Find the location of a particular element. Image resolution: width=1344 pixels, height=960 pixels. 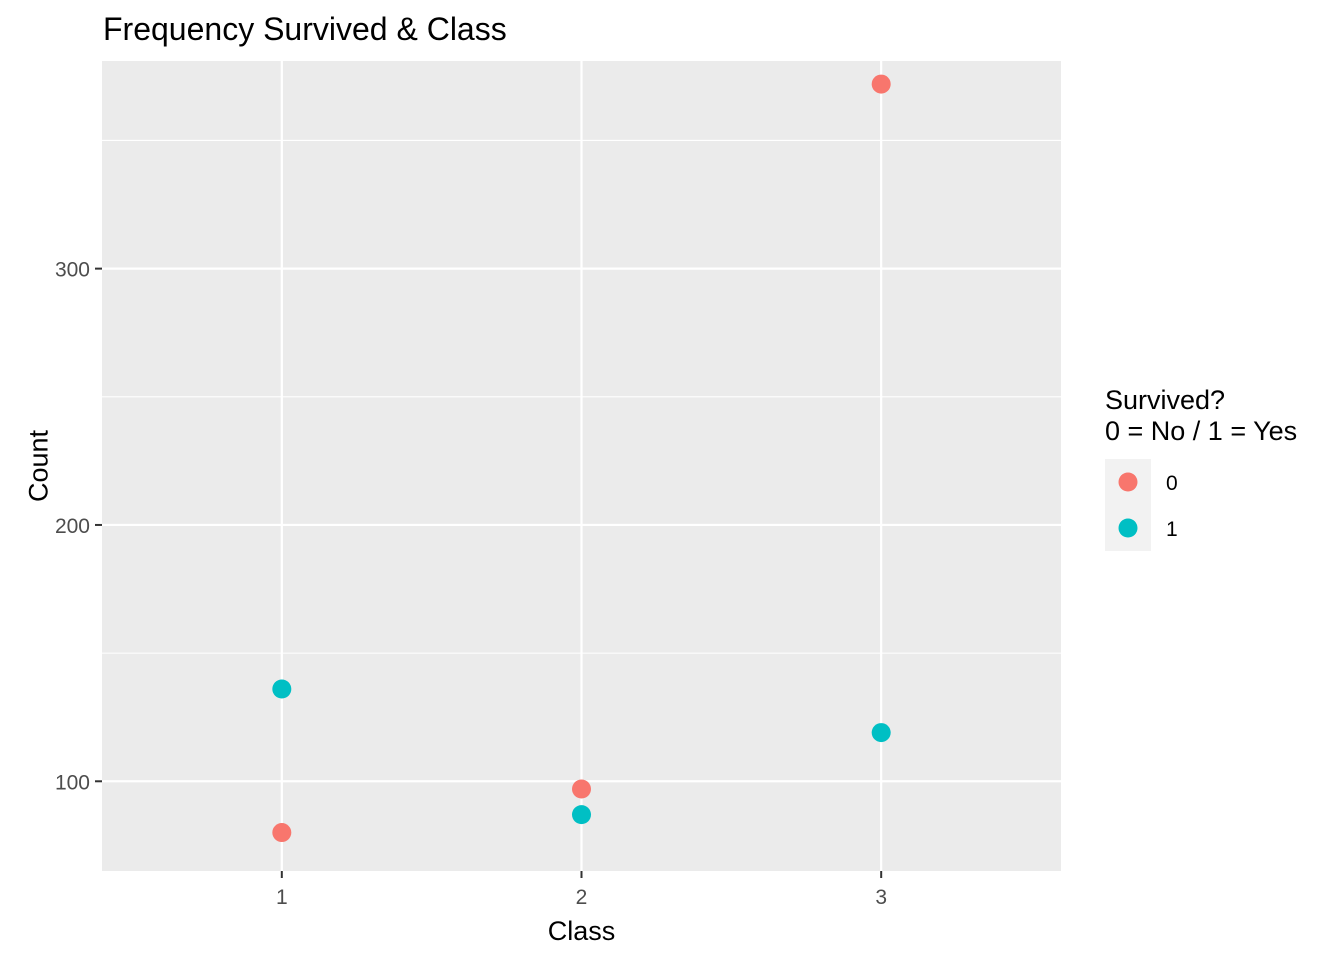

y-tick-label: 200 is located at coordinates (72, 526).